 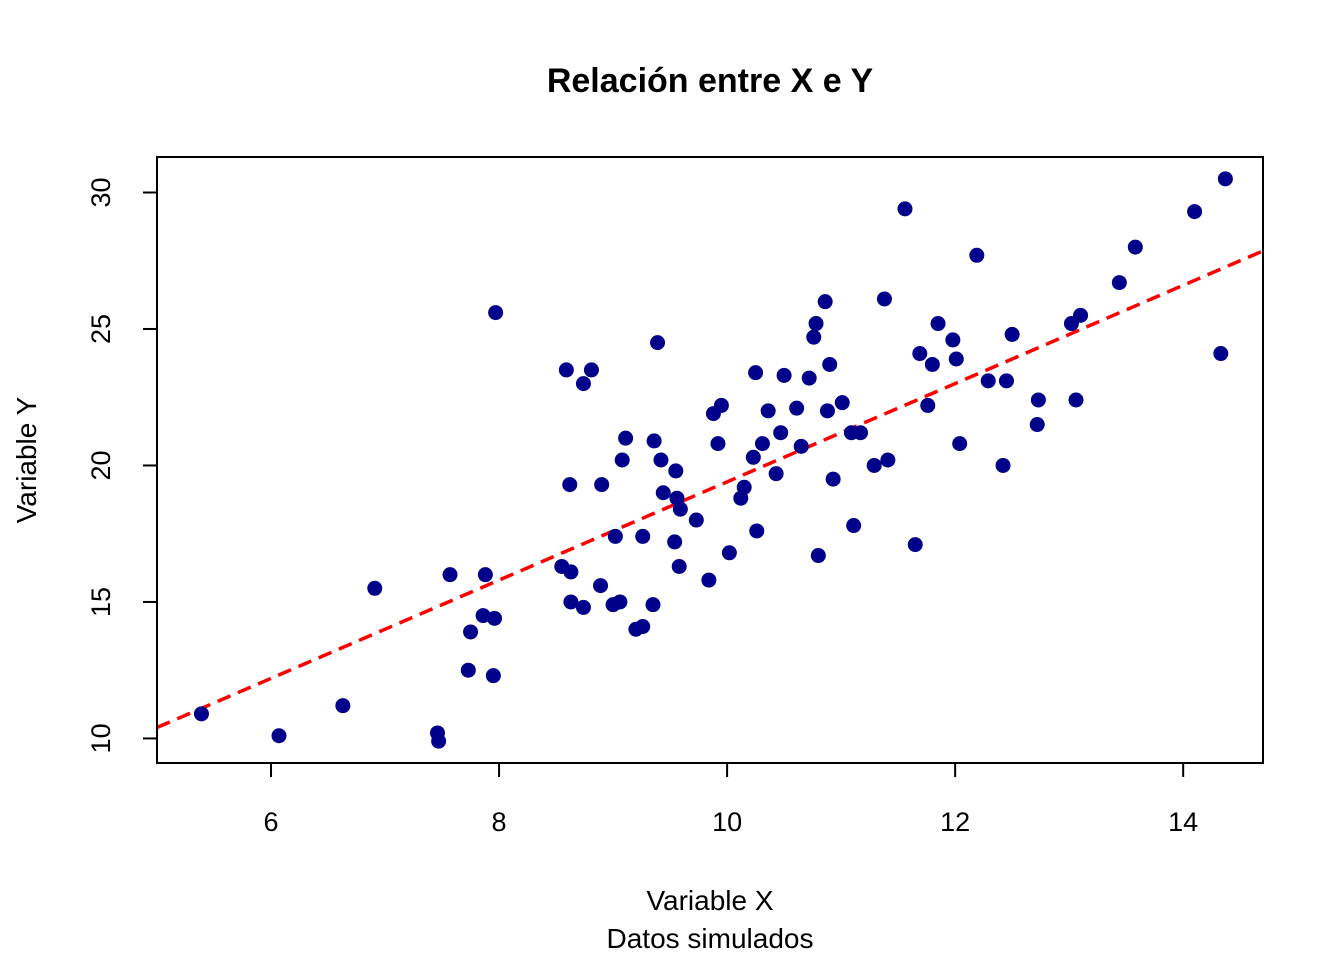 I want to click on x-tick-label: 12, so click(x=955, y=822).